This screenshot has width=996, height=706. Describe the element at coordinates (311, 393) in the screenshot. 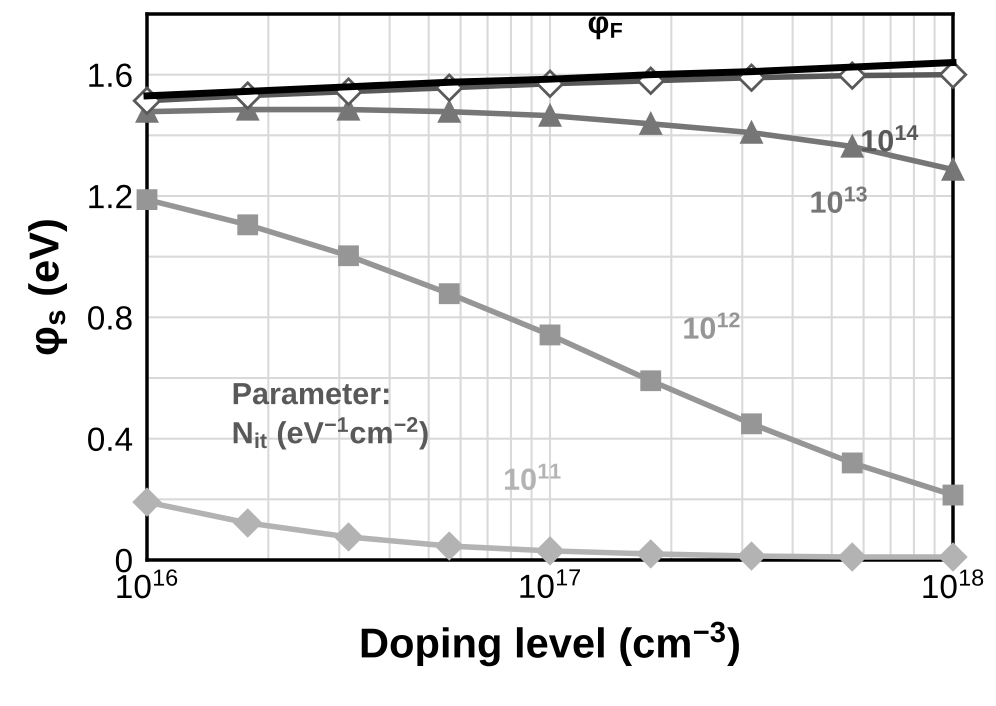

I see `annotation: Parameter:` at that location.